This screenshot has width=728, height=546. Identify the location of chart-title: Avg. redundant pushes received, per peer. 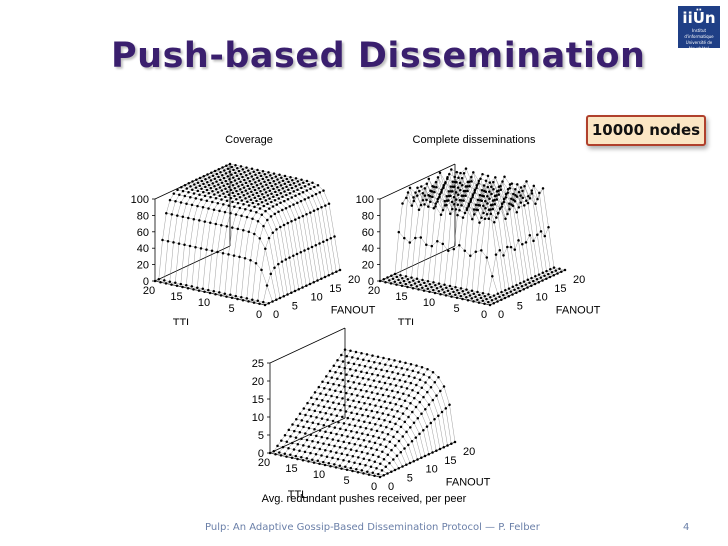
(364, 499).